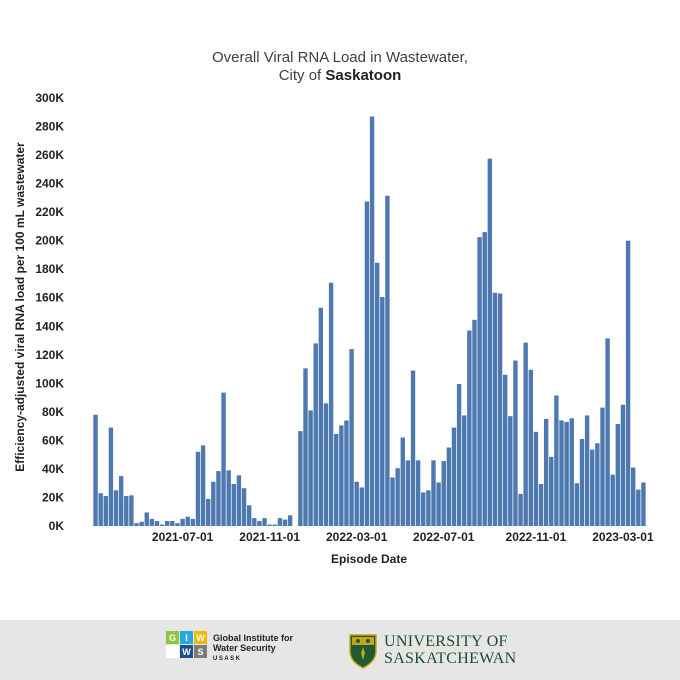 Image resolution: width=680 pixels, height=680 pixels. Describe the element at coordinates (227, 659) in the screenshot. I see `giws-sub: USASK` at that location.